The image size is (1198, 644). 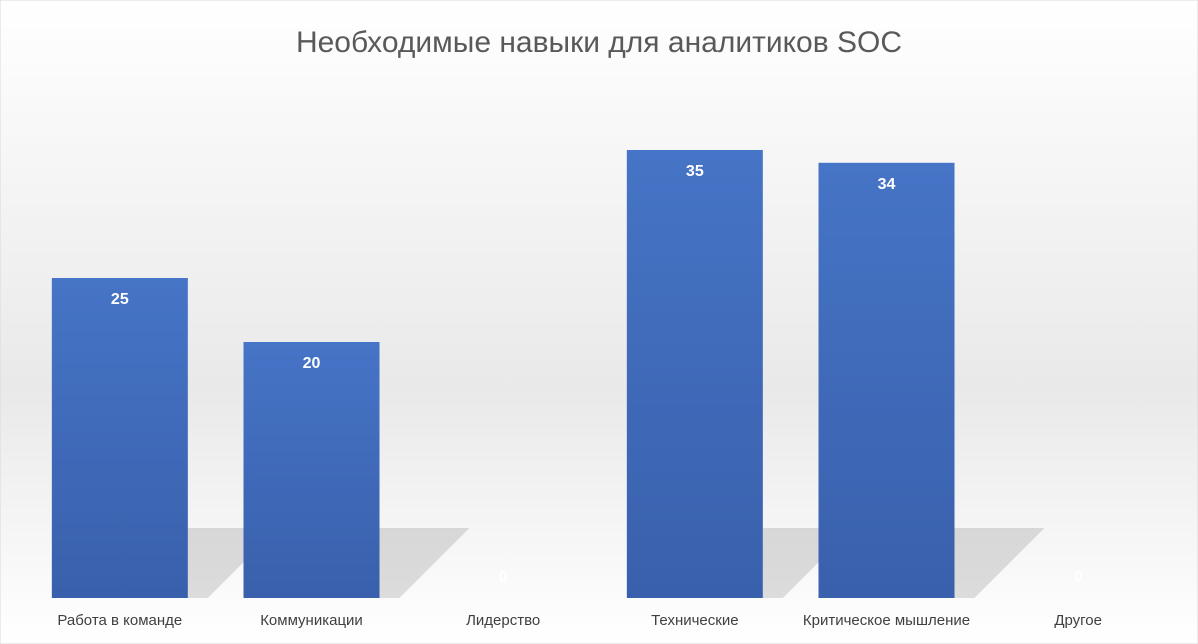 What do you see at coordinates (1078, 620) in the screenshot?
I see `x-tick-label: Другое` at bounding box center [1078, 620].